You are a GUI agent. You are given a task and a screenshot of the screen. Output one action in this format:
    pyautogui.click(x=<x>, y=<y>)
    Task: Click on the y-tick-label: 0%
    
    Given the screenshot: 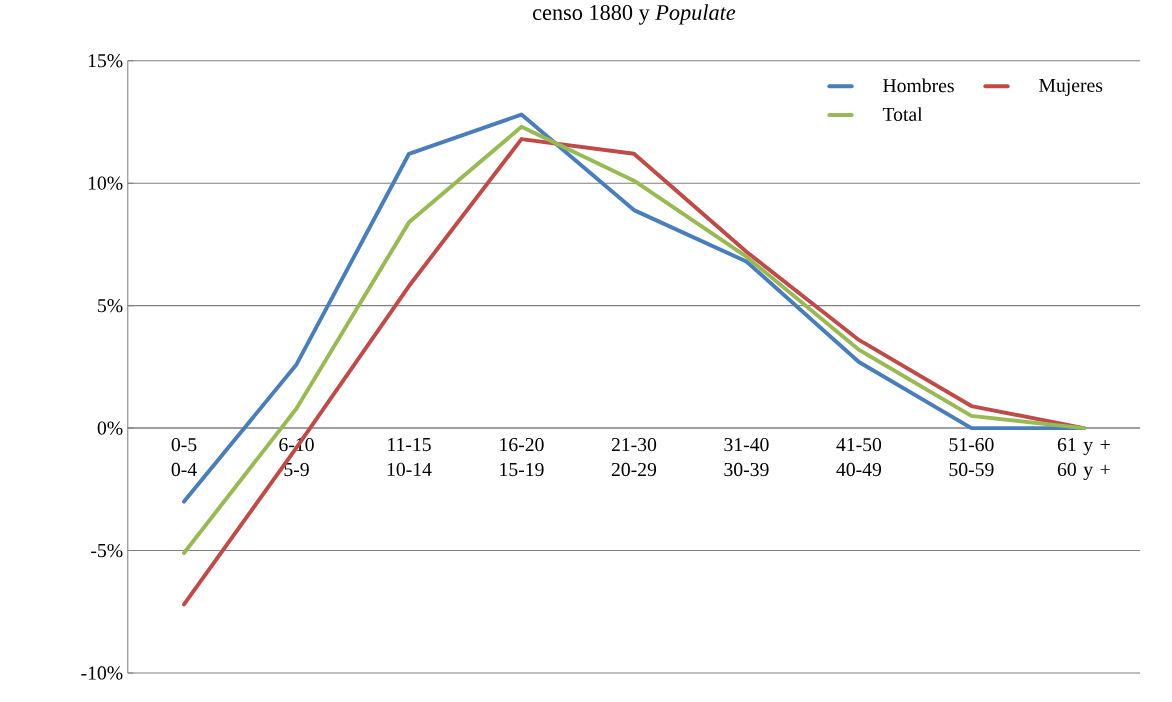 What is the action you would take?
    pyautogui.click(x=110, y=428)
    